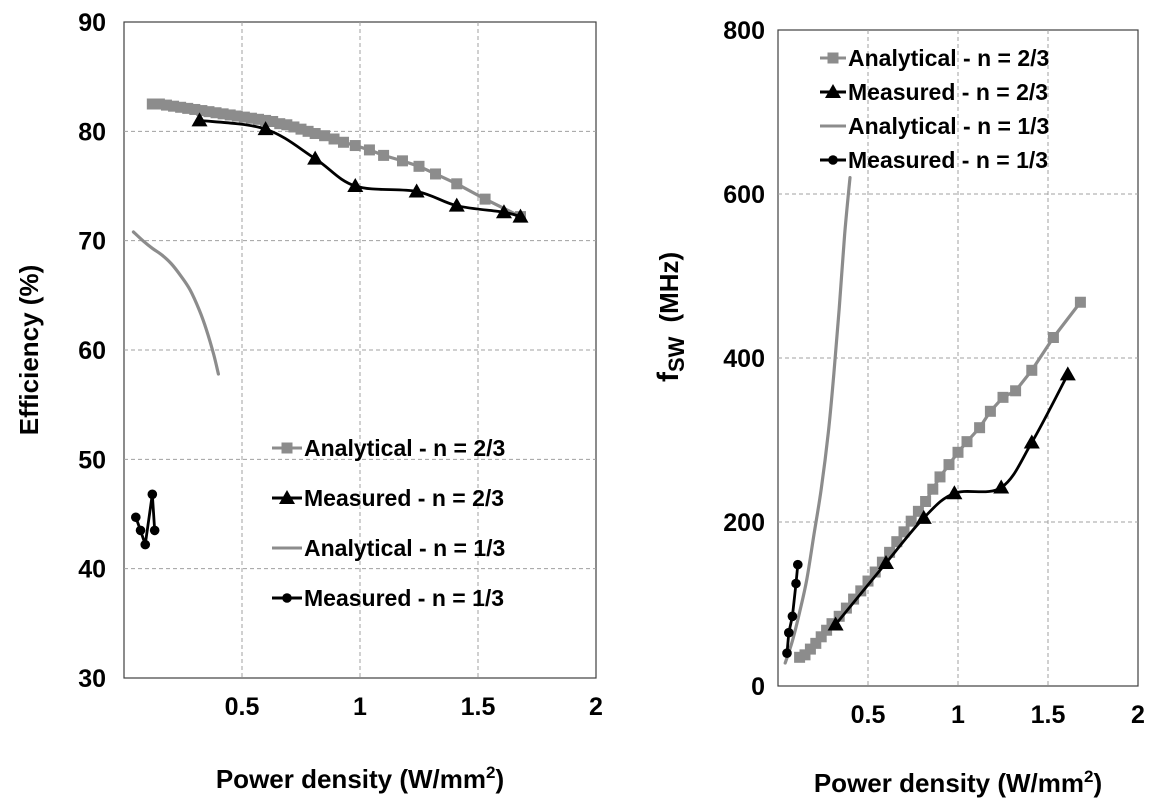  I want to click on fsw-legend-item-2: Measured - n = 2/3, so click(934, 92).